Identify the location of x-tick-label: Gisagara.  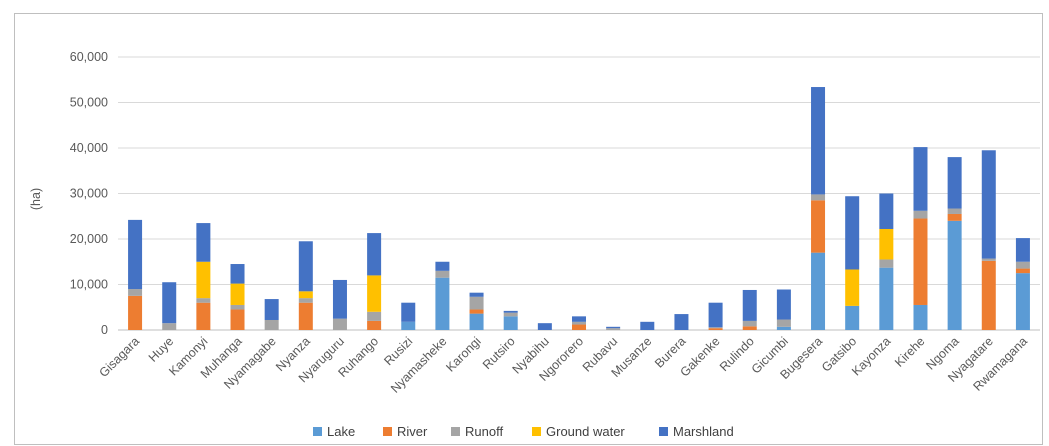
(119, 357).